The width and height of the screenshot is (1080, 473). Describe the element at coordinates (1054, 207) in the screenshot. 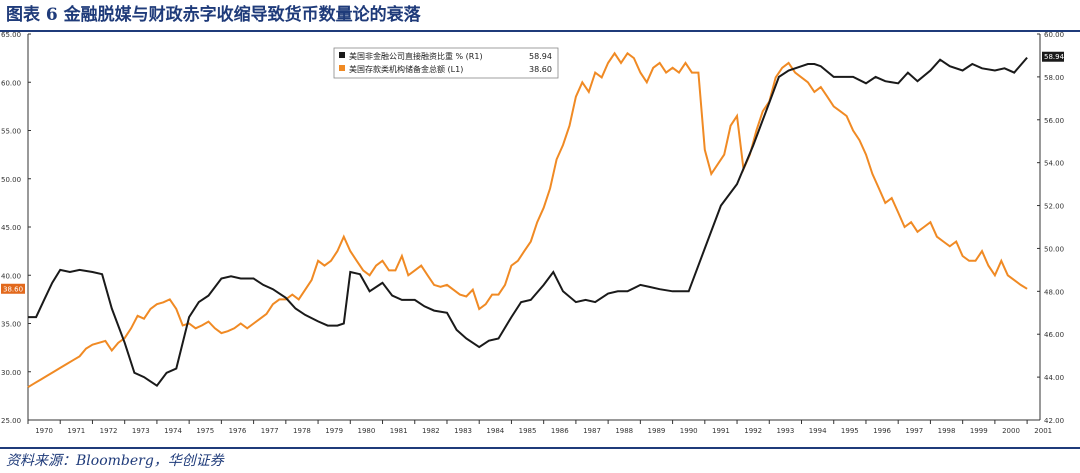

I see `right-tick-label: 52.00` at that location.